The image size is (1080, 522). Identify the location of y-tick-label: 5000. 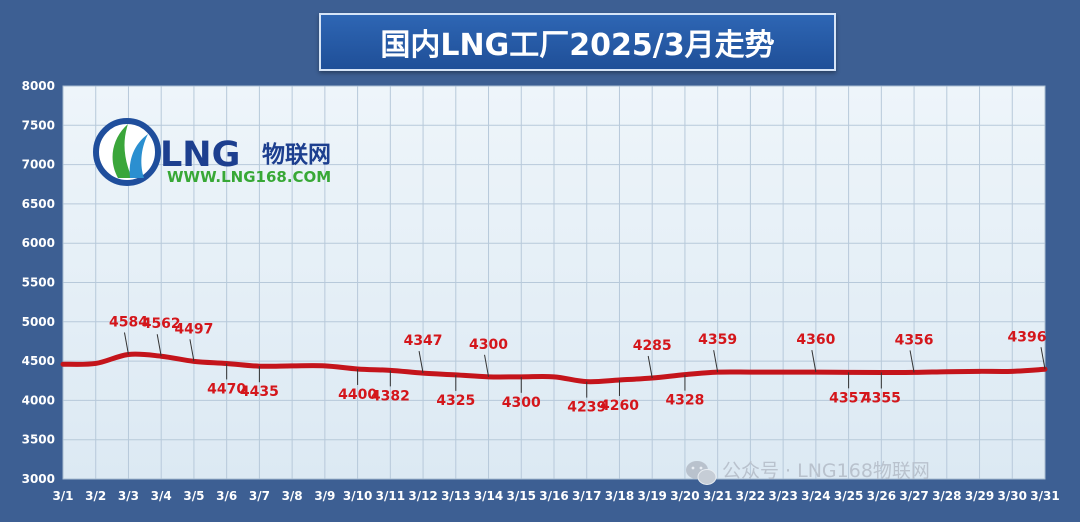
(38, 322).